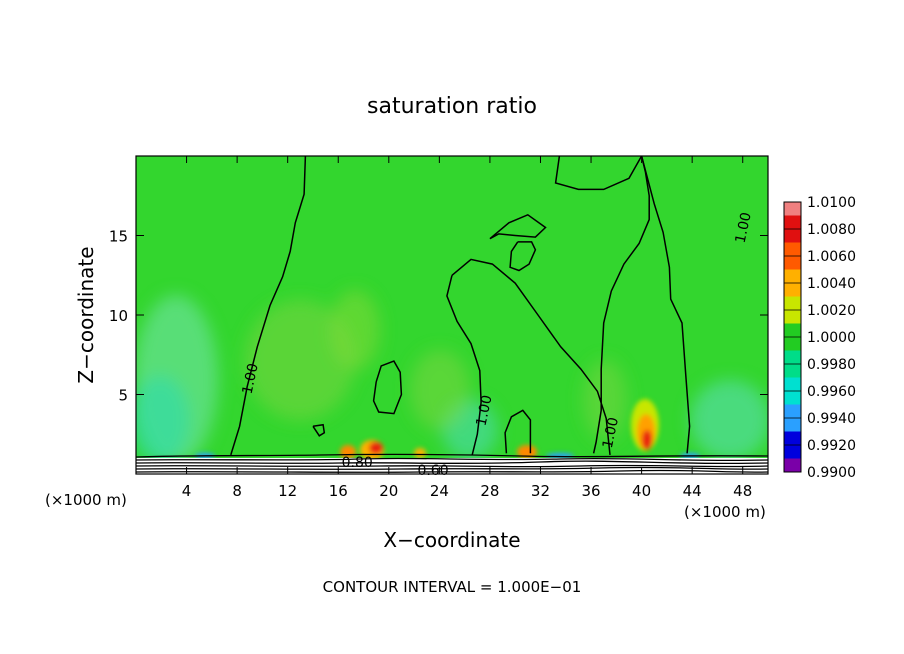 The height and width of the screenshot is (654, 904). What do you see at coordinates (86, 500) in the screenshot?
I see `x-unit-label-left: (×1000 m)` at bounding box center [86, 500].